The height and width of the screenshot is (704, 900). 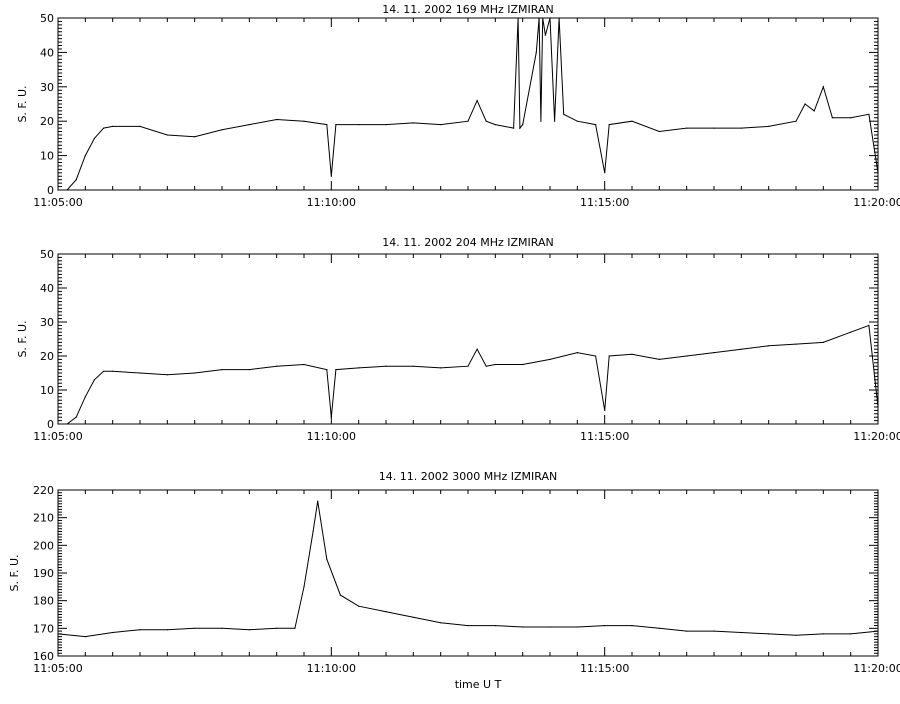 What do you see at coordinates (50, 424) in the screenshot?
I see `y-tick-label: 0` at bounding box center [50, 424].